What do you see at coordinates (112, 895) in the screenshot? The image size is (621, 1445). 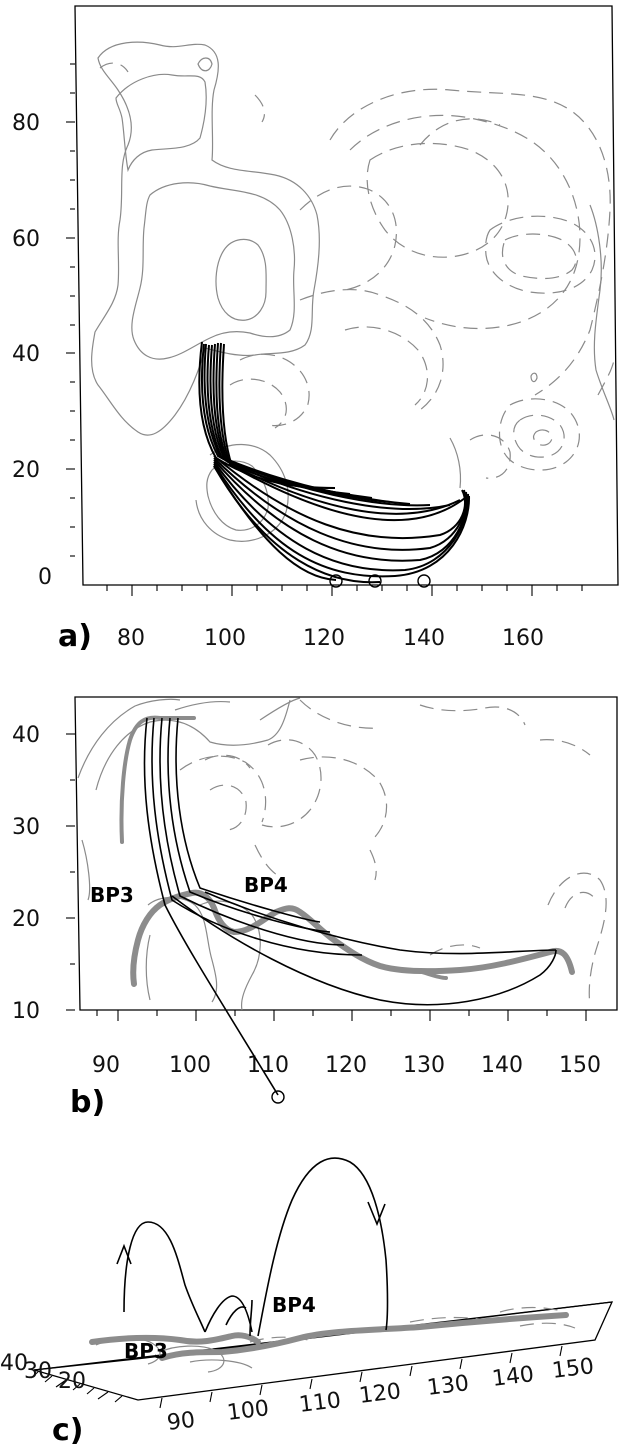 I see `panel-b-annotation-bp3: BP3` at bounding box center [112, 895].